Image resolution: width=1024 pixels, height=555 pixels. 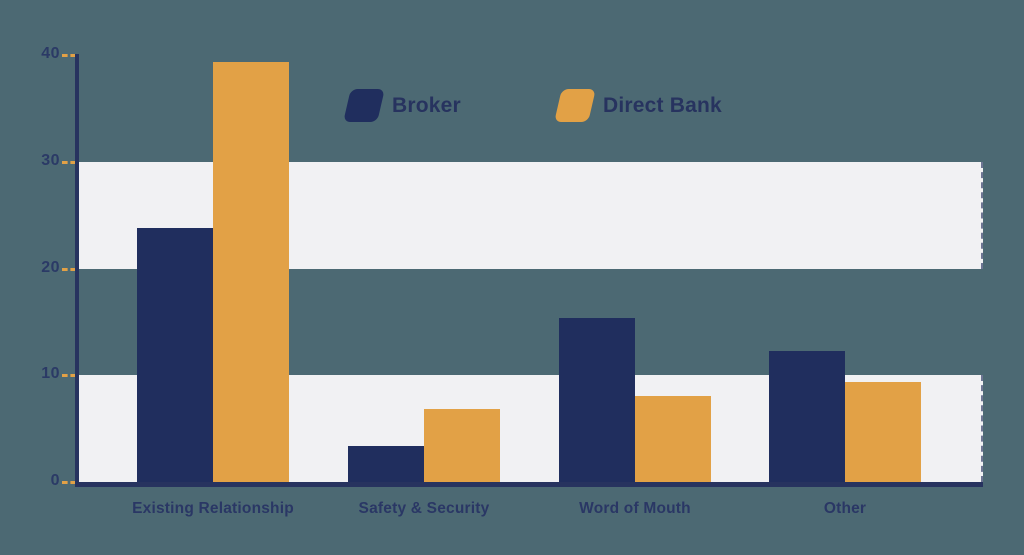 I want to click on direct-bank-swatch-icon, so click(x=575, y=105).